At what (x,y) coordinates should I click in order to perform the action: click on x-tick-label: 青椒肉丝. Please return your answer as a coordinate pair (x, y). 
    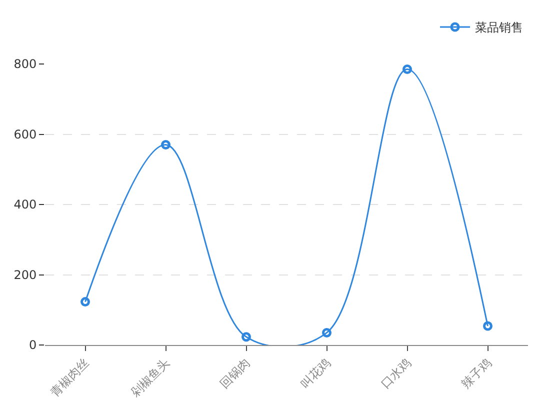
    Looking at the image, I should click on (70, 378).